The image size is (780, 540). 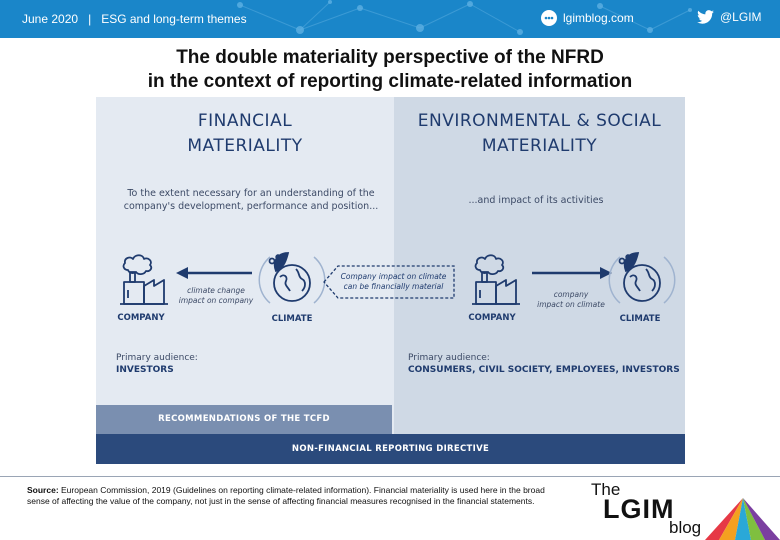 What do you see at coordinates (214, 273) in the screenshot?
I see `arrow-left-icon` at bounding box center [214, 273].